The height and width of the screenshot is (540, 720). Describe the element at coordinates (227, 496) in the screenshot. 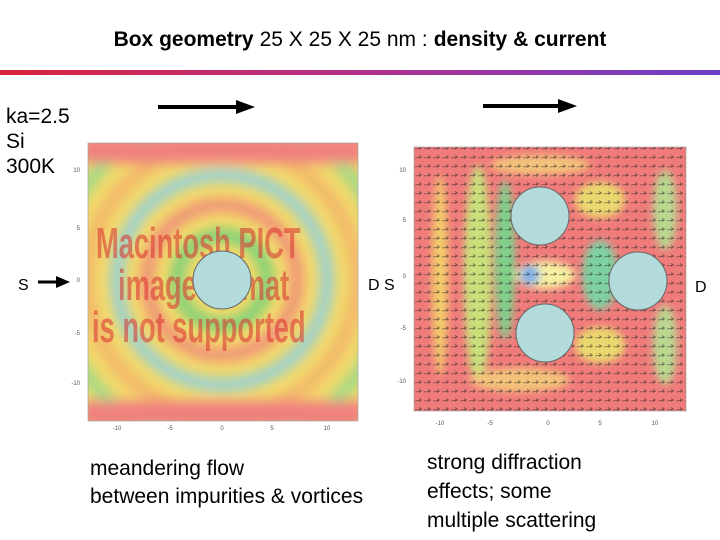

I see `caption-line: between impurities & vortices` at that location.